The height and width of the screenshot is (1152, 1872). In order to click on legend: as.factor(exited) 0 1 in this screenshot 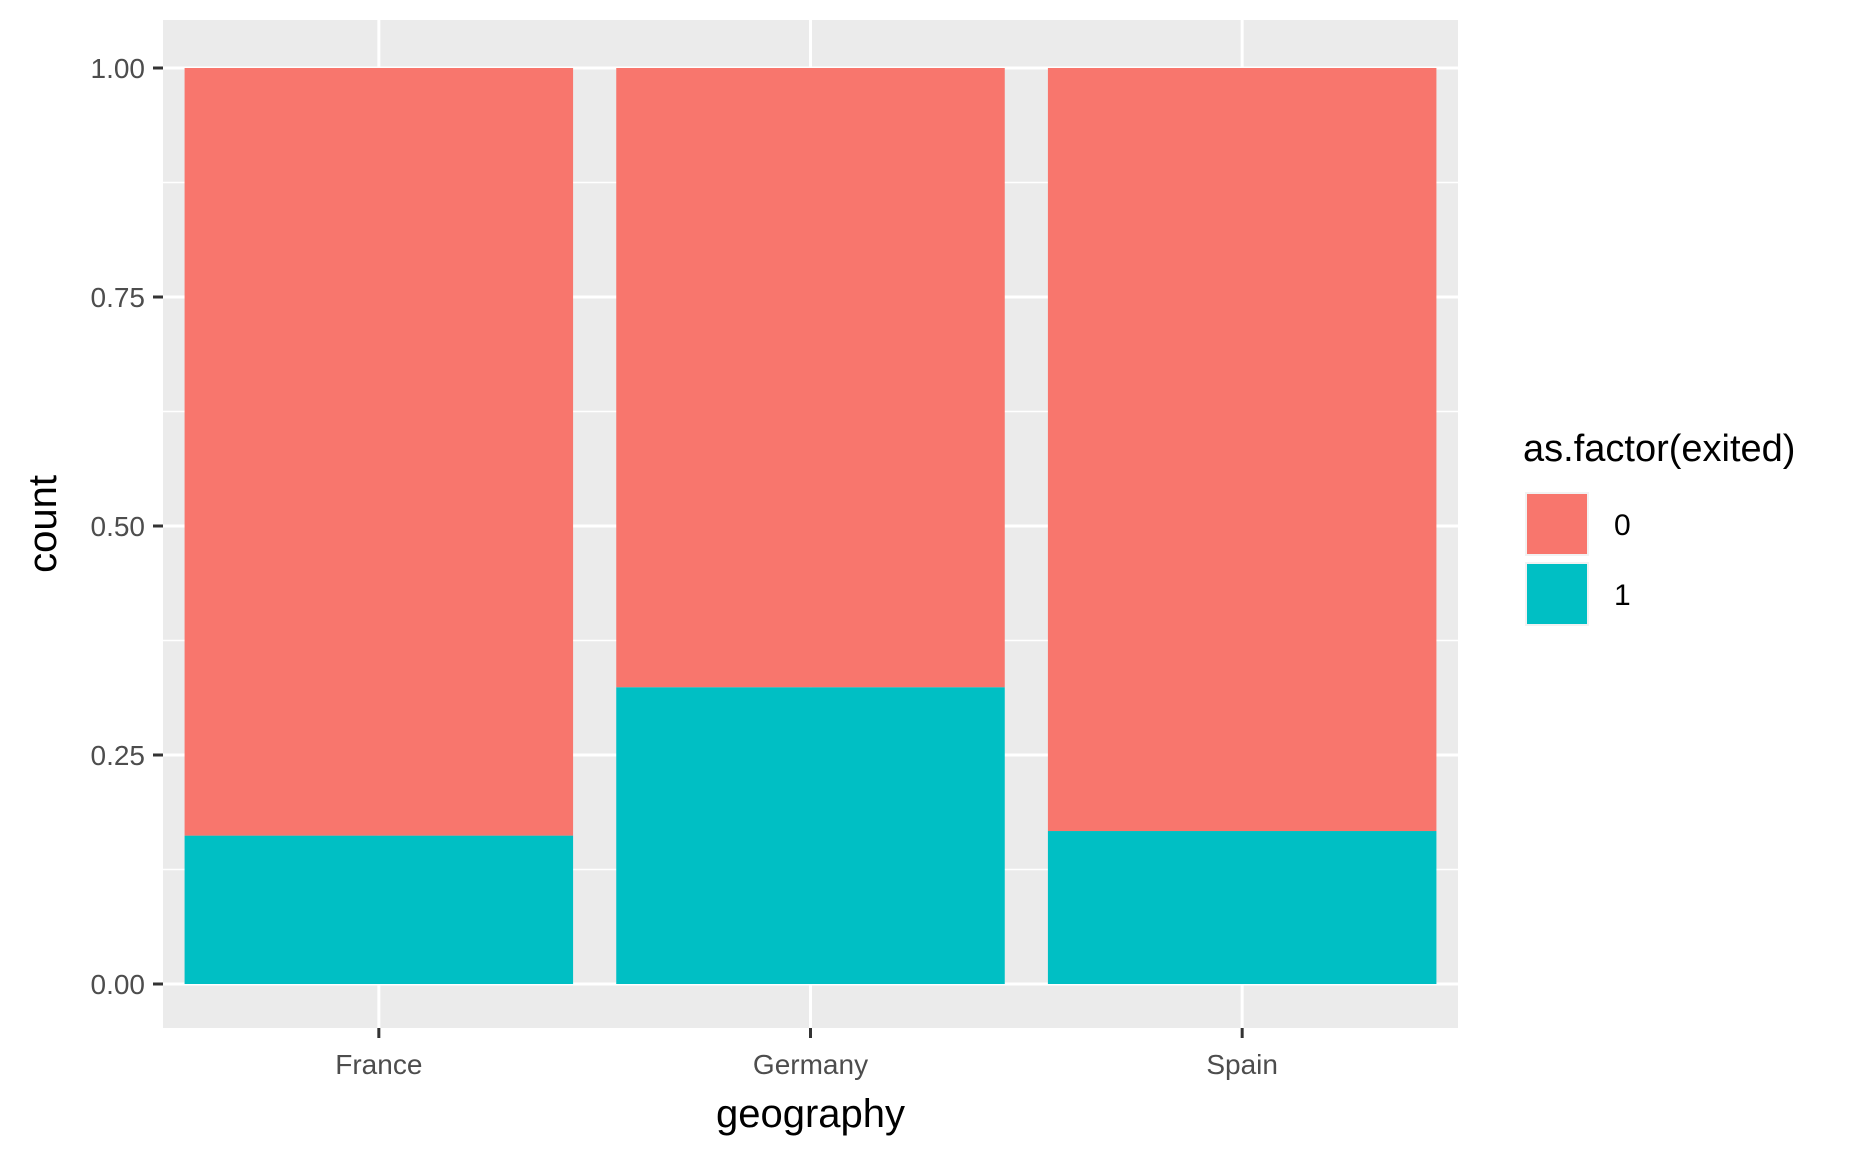, I will do `click(1659, 527)`.